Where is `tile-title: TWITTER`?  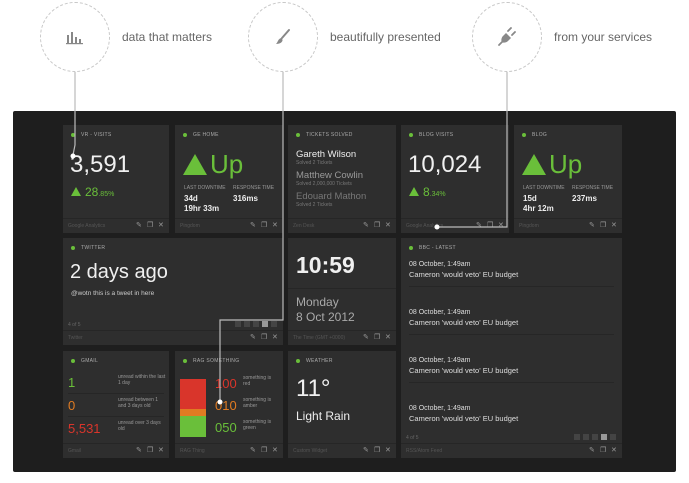 tile-title: TWITTER is located at coordinates (93, 248).